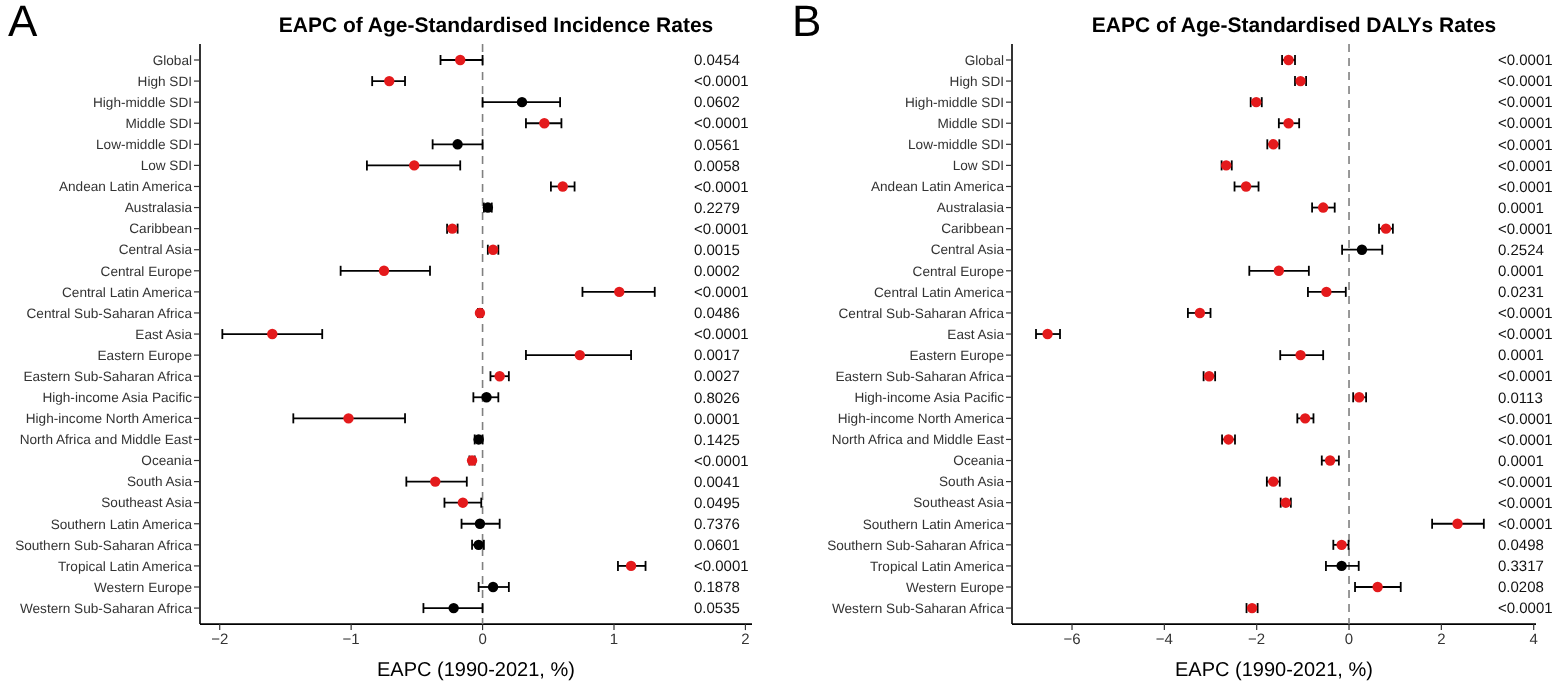  Describe the element at coordinates (1294, 26) in the screenshot. I see `chart-title: EAPC of Age-Standardised DALYs Rates` at that location.